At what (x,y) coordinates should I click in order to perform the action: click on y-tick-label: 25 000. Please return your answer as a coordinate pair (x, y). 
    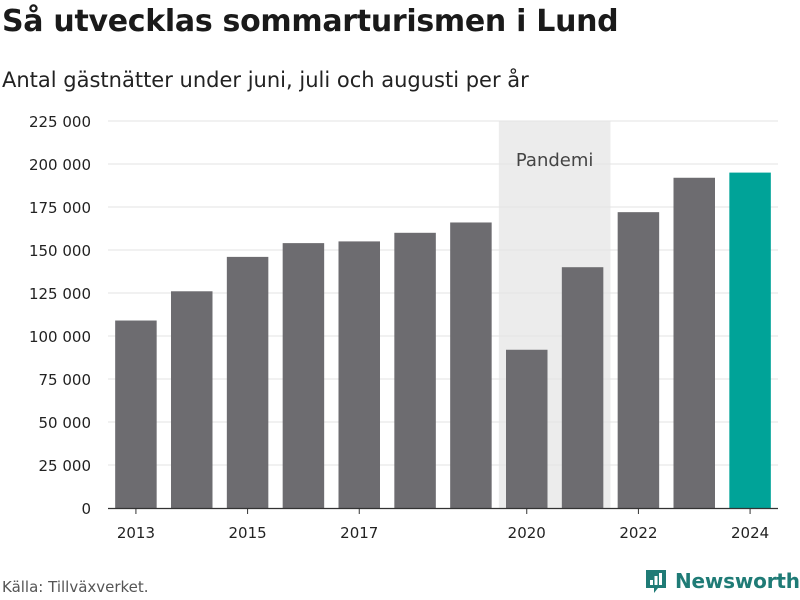
    Looking at the image, I should click on (65, 466).